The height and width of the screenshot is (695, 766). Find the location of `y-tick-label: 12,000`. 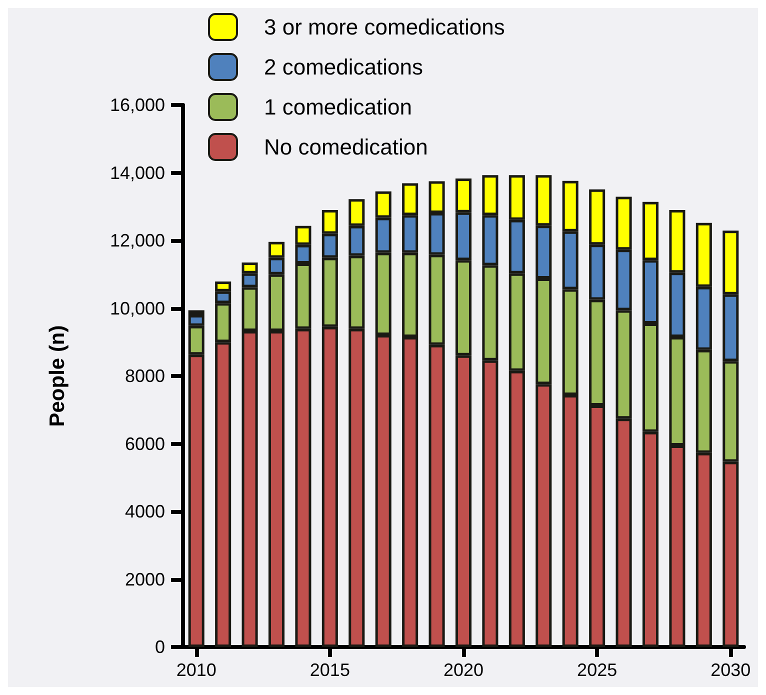

y-tick-label: 12,000 is located at coordinates (137, 240).